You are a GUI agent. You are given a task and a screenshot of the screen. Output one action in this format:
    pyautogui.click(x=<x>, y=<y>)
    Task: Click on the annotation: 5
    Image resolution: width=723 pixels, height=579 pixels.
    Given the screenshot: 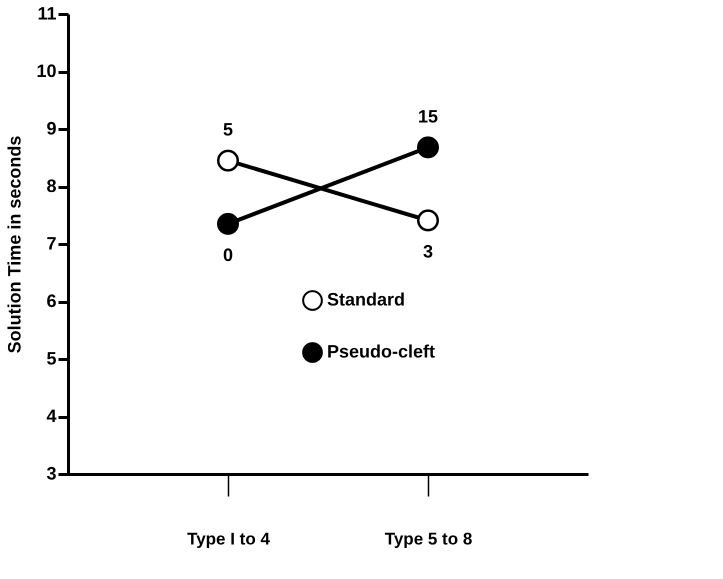 What is the action you would take?
    pyautogui.click(x=228, y=130)
    